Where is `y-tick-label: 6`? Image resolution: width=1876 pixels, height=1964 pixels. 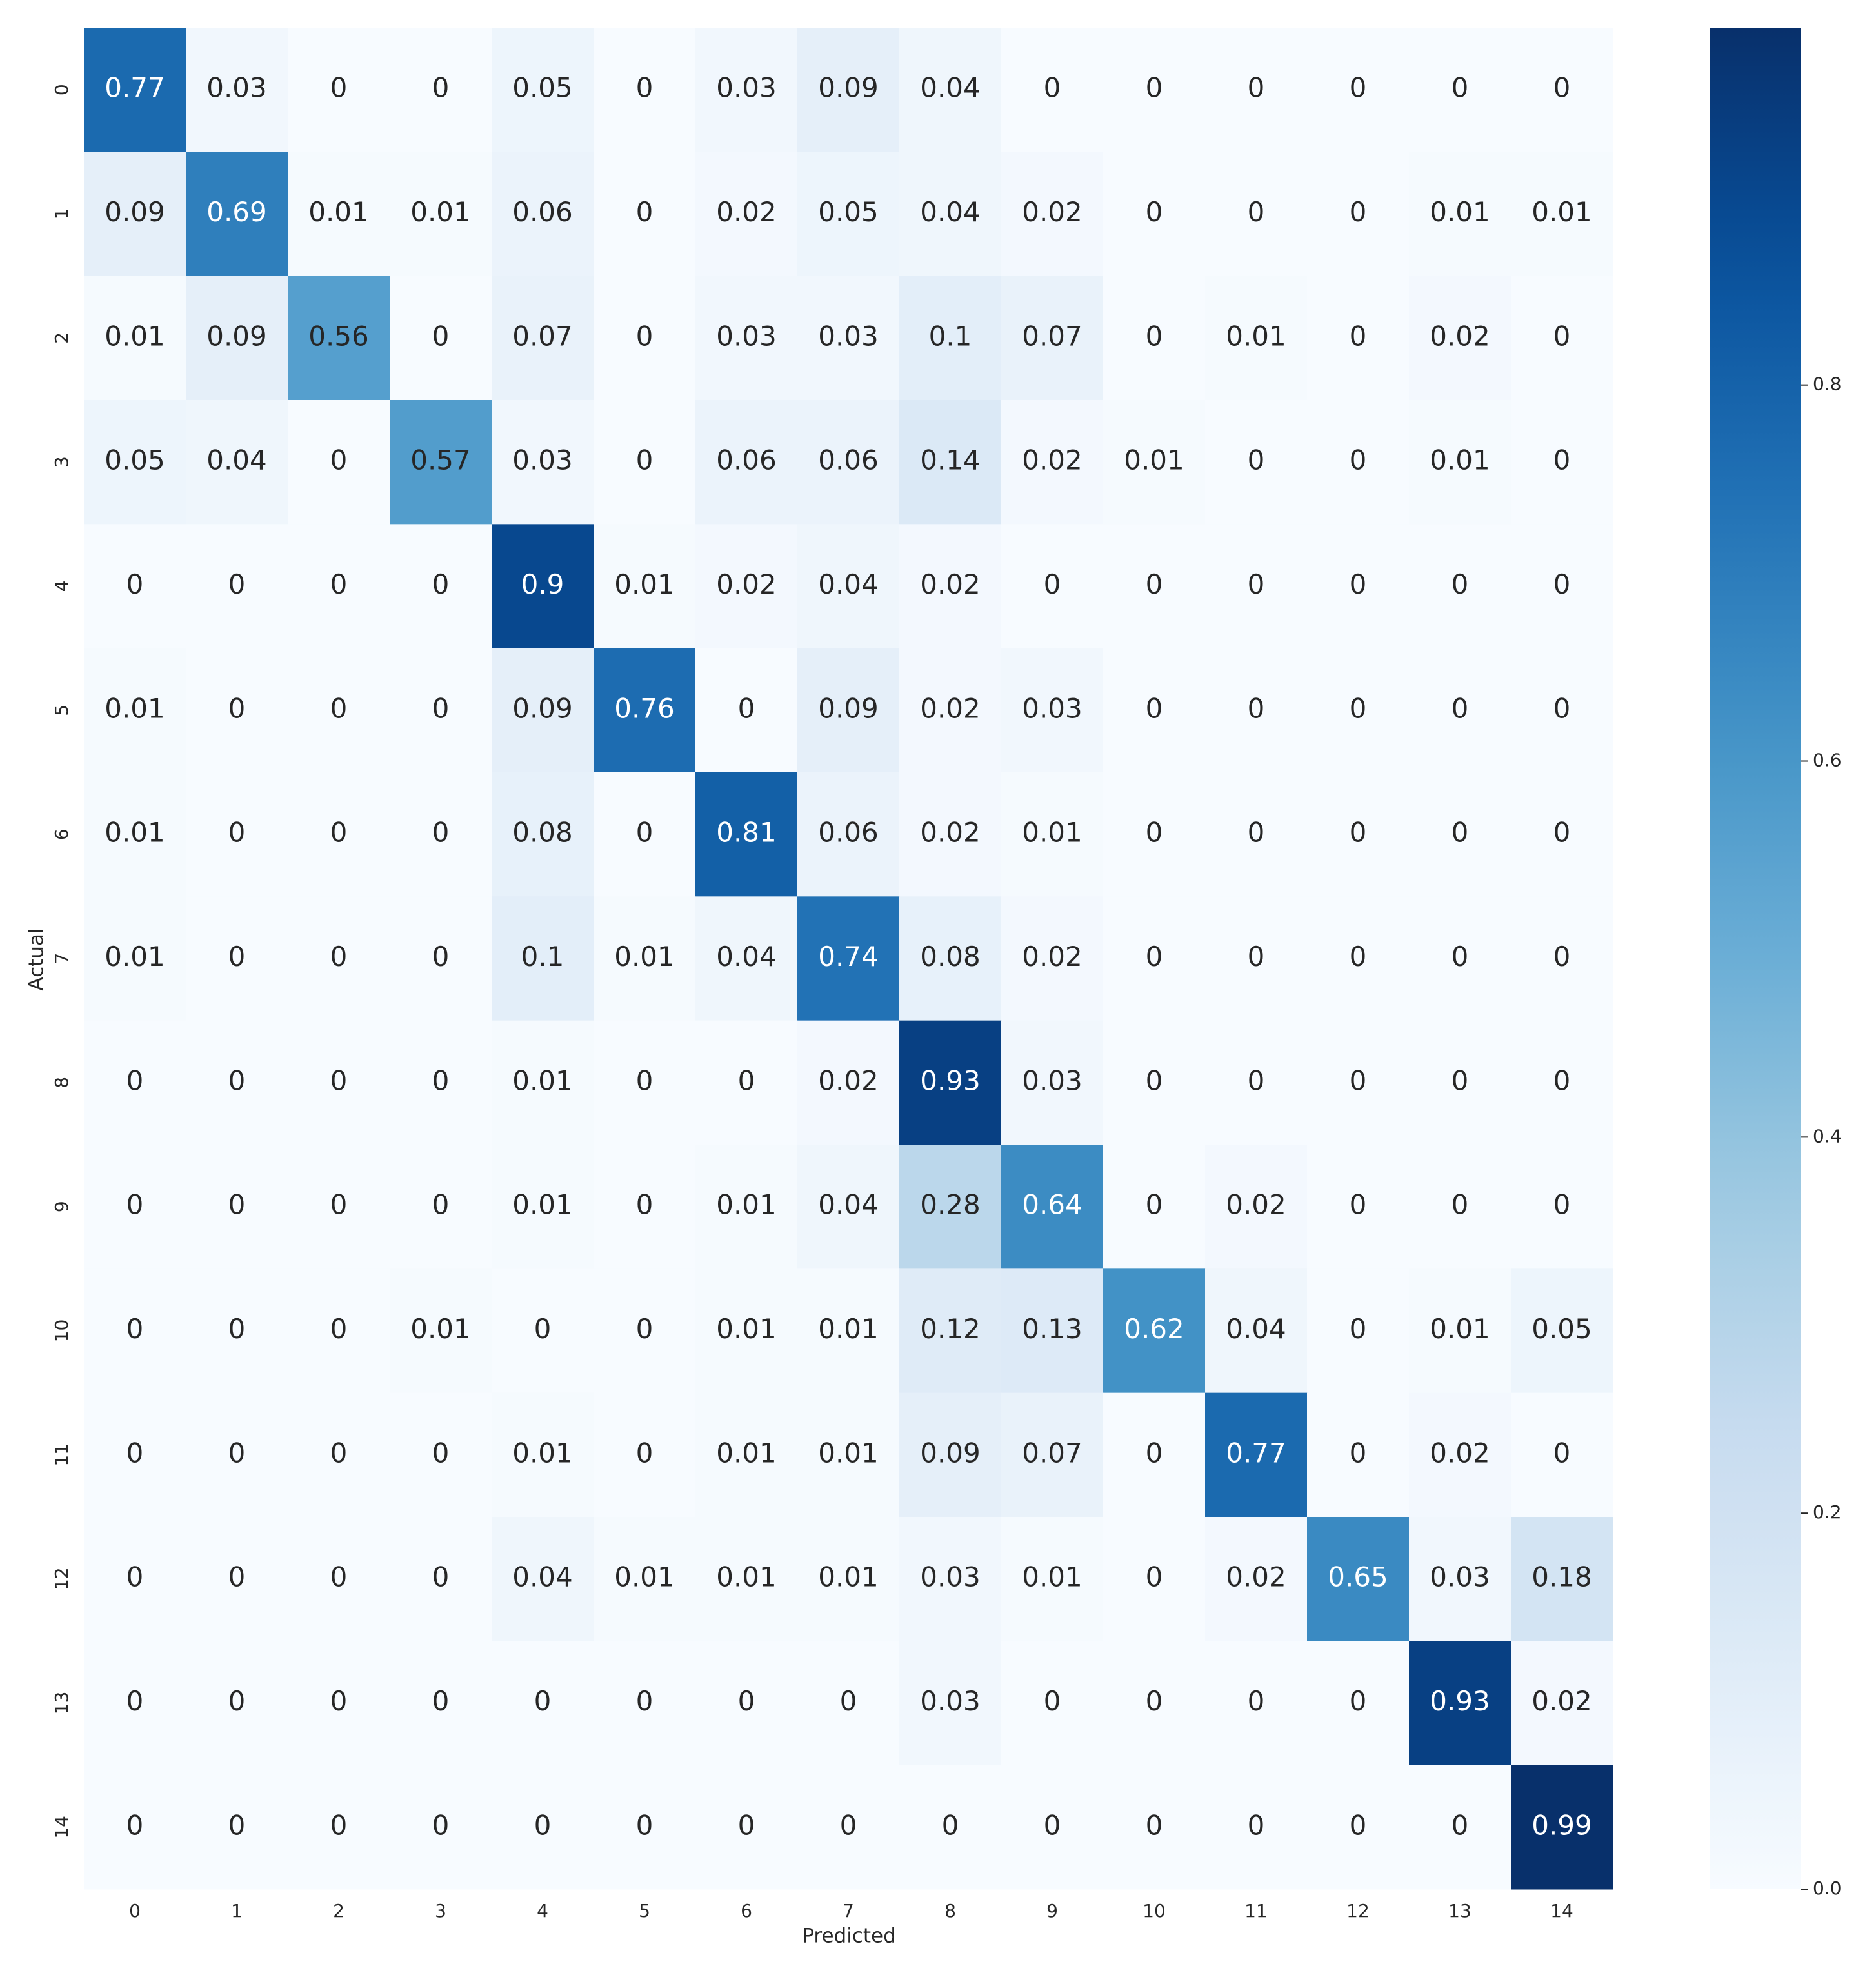 y-tick-label: 6 is located at coordinates (61, 834).